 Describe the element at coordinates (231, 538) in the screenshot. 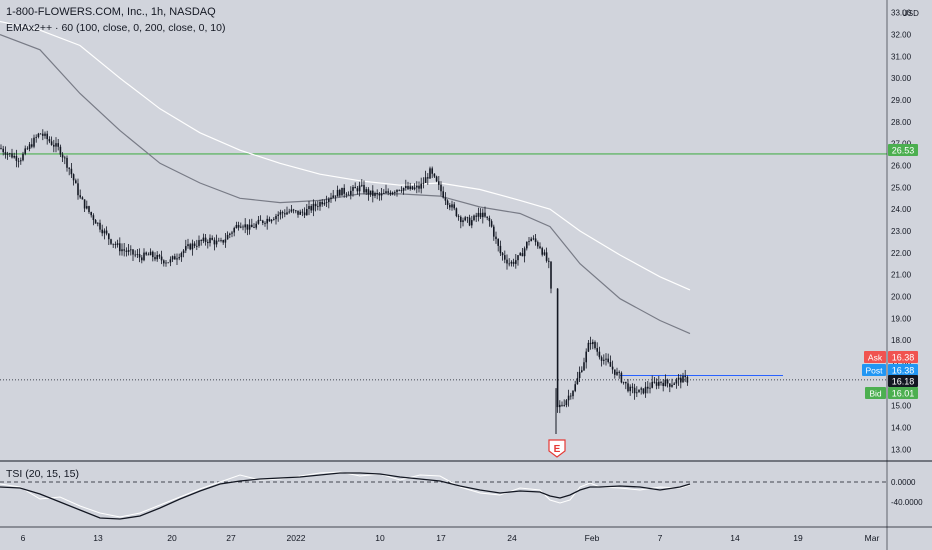

I see `time-tick-label: 27` at that location.